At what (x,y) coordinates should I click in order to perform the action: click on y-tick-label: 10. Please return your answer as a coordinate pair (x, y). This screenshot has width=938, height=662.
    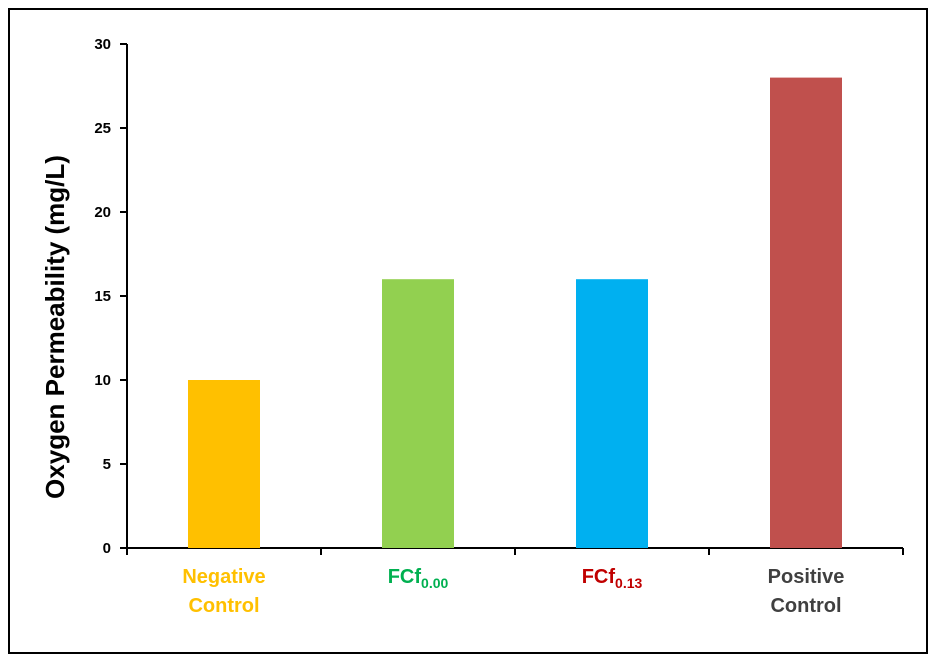
    Looking at the image, I should click on (102, 380).